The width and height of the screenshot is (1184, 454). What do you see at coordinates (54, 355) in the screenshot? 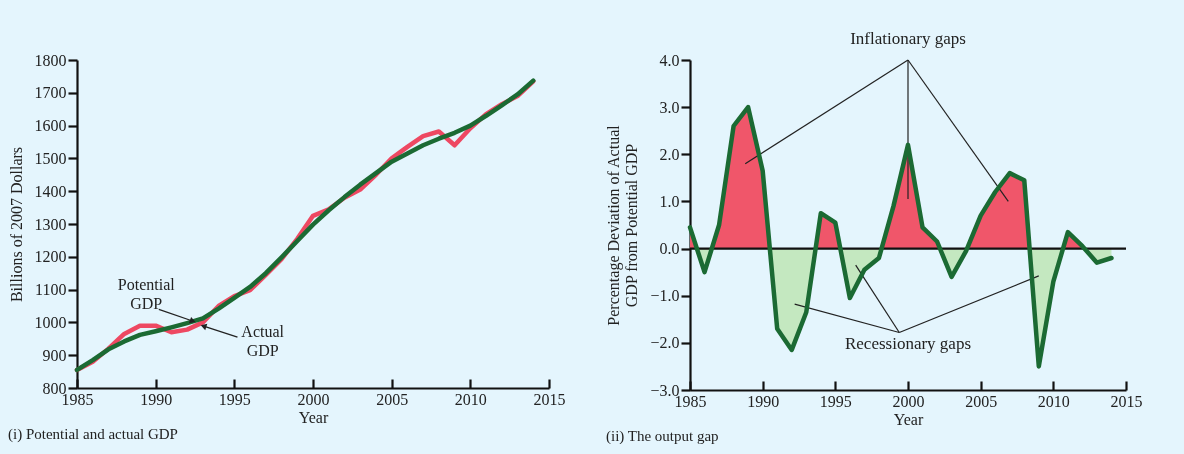
I see `y-tick-label: 900` at bounding box center [54, 355].